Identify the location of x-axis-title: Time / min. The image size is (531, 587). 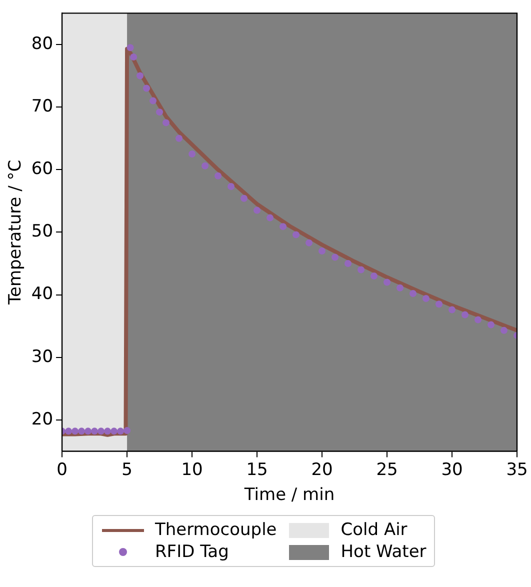
(289, 495).